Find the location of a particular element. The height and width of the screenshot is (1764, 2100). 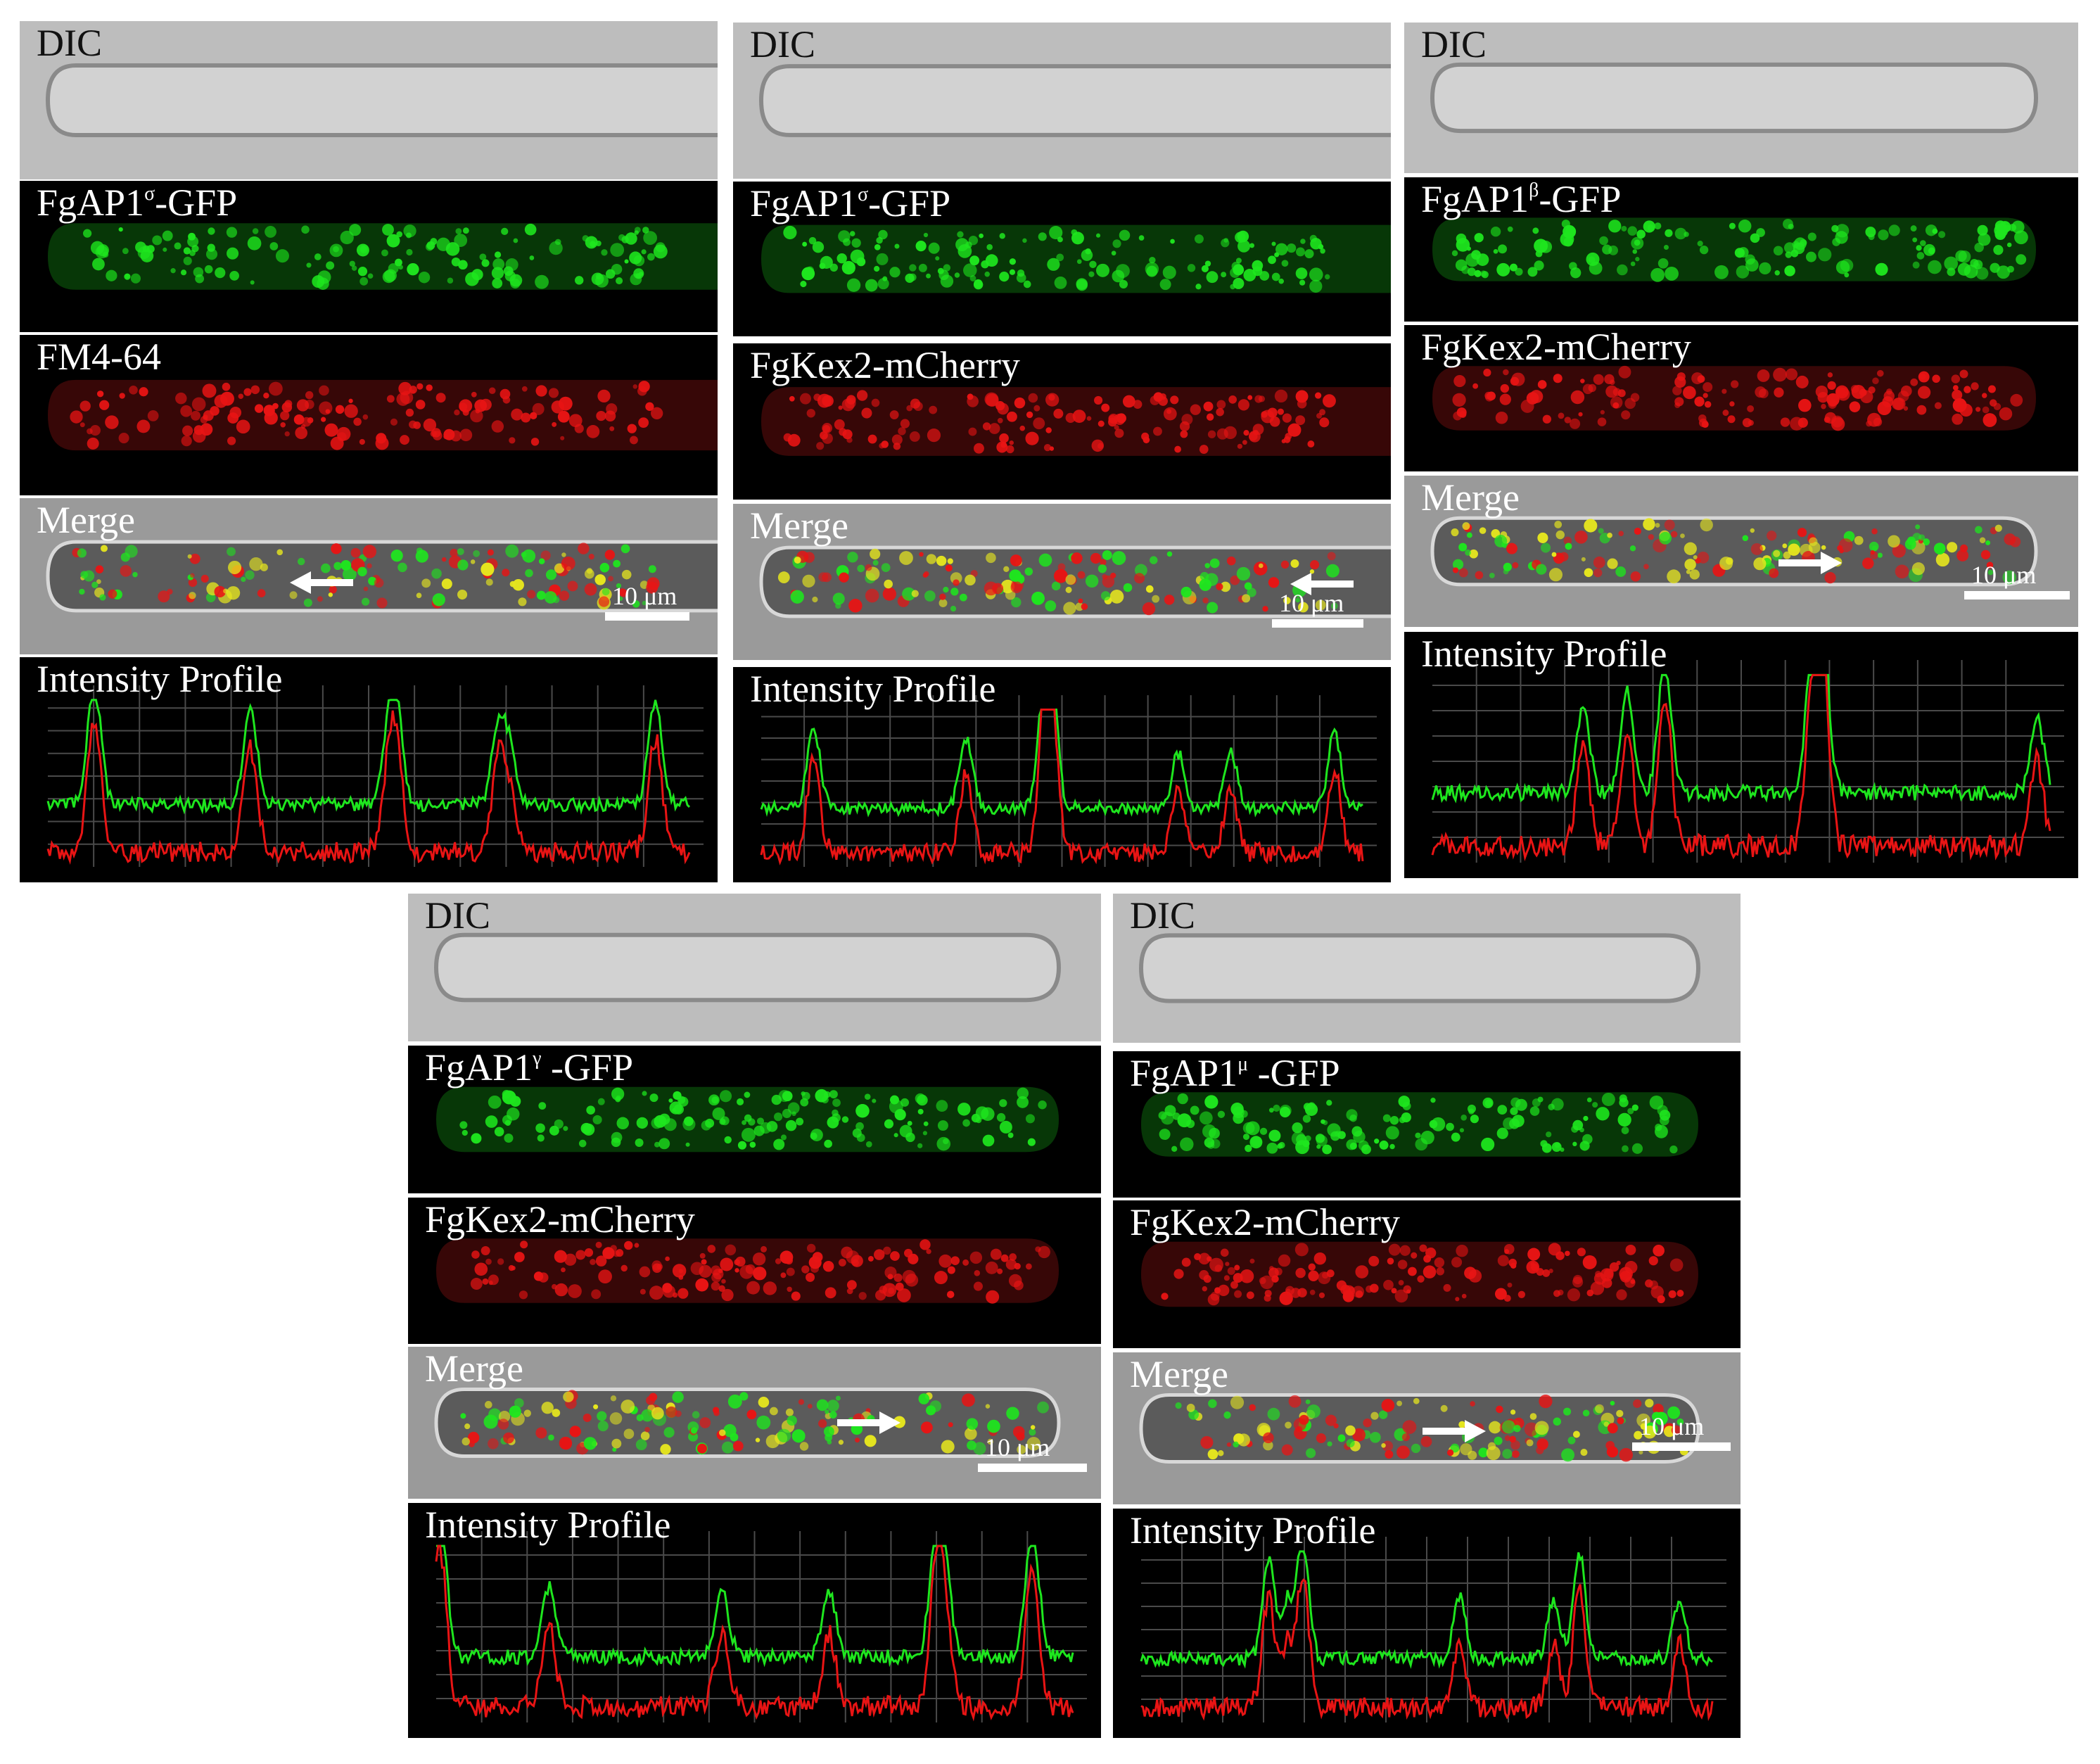

gfp-subunit: β is located at coordinates (1534, 190).